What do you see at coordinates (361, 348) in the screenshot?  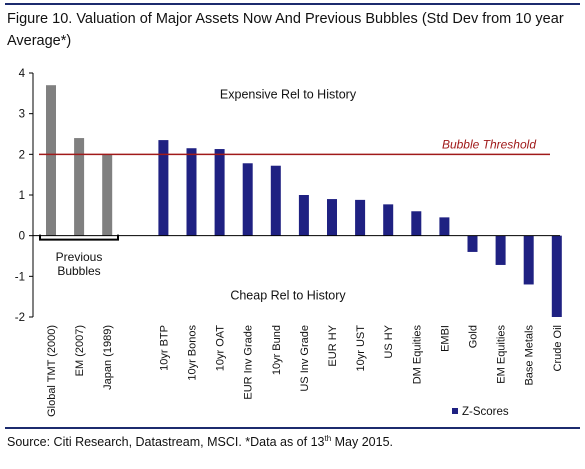 I see `x-tick-label: 10yr UST` at bounding box center [361, 348].